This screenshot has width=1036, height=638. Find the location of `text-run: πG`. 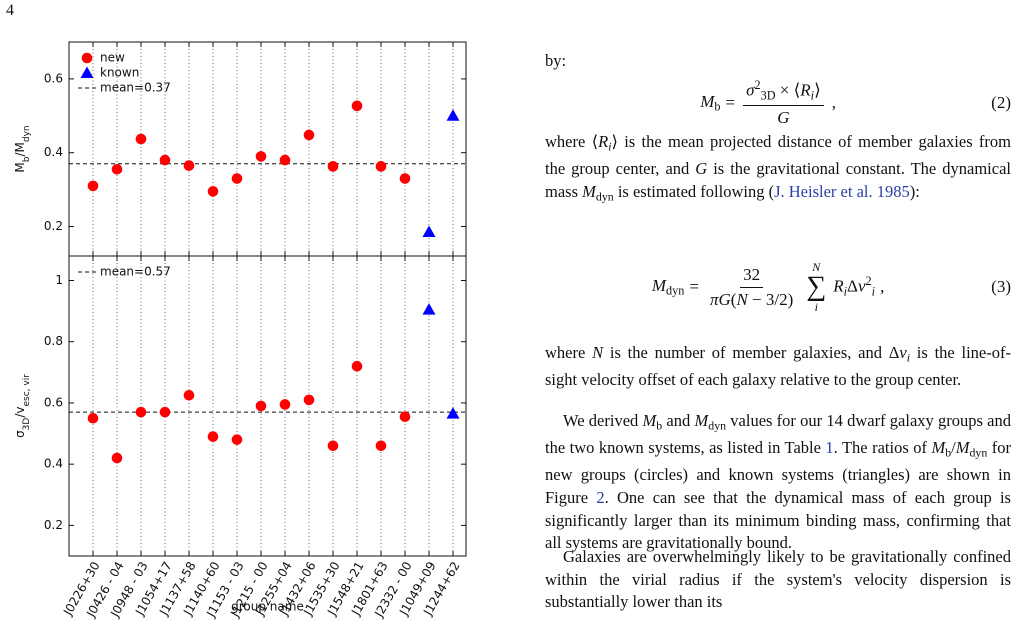

text-run: πG is located at coordinates (720, 299).